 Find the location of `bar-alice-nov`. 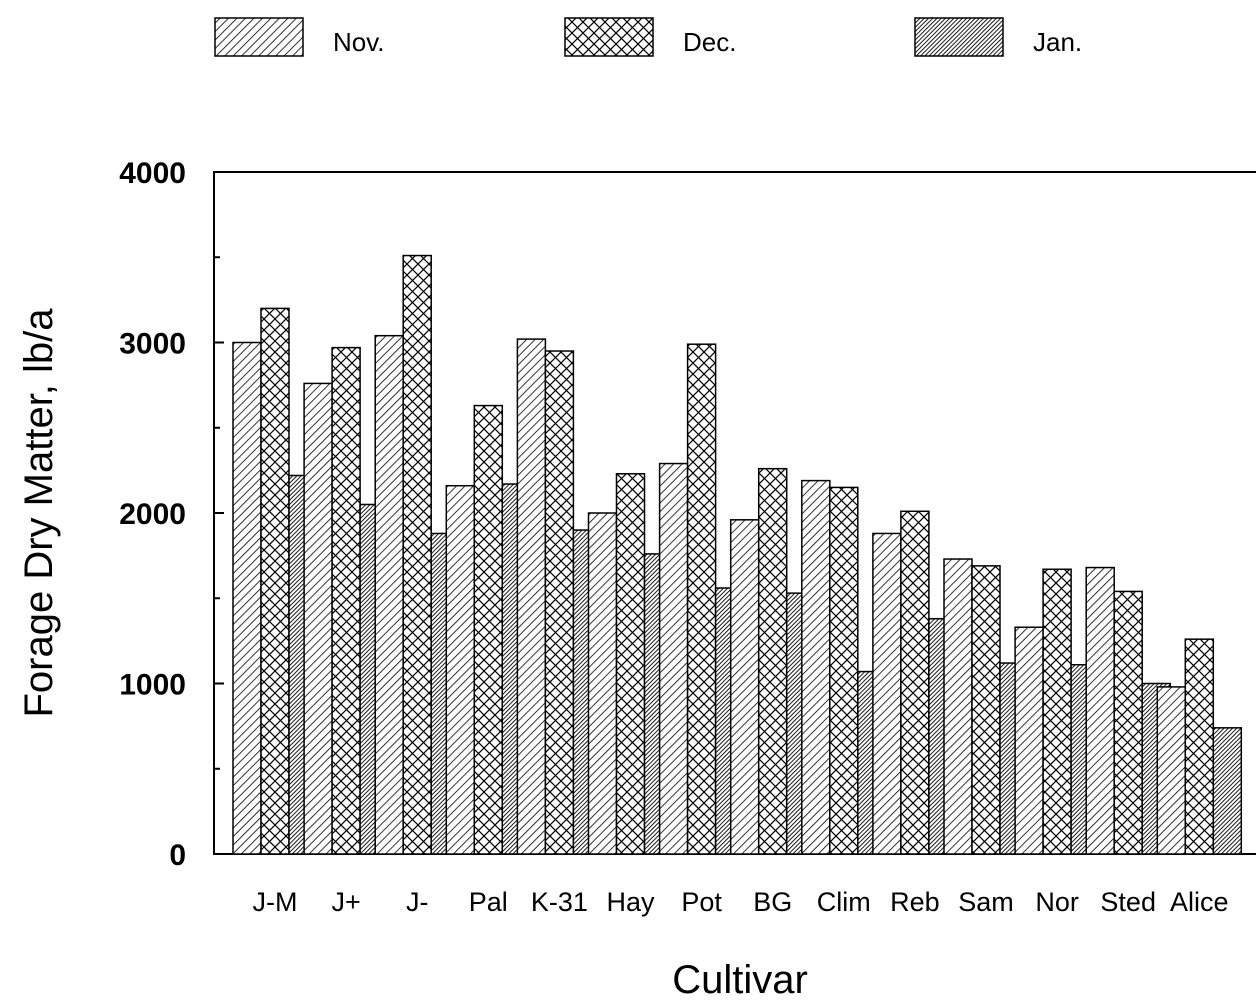

bar-alice-nov is located at coordinates (1171, 770).